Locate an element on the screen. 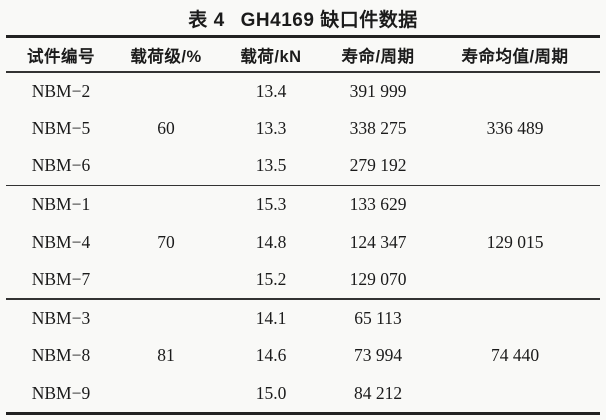 The height and width of the screenshot is (420, 606). load-value: 15.2 is located at coordinates (271, 279).